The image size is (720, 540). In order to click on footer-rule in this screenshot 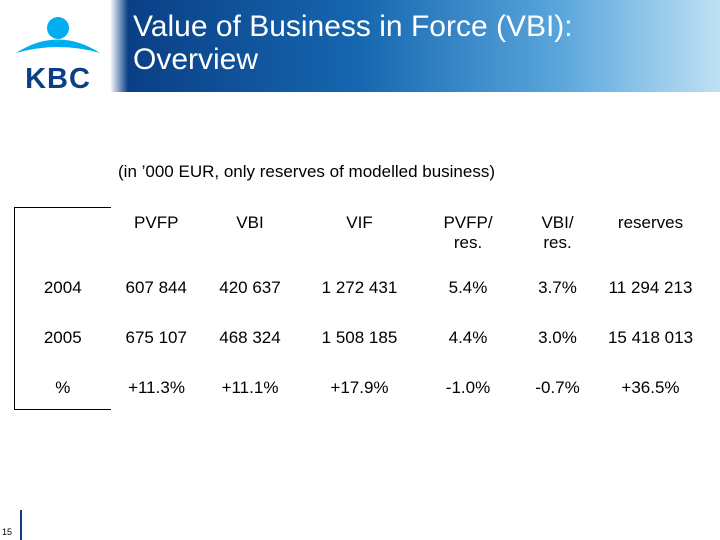, I will do `click(21, 525)`.